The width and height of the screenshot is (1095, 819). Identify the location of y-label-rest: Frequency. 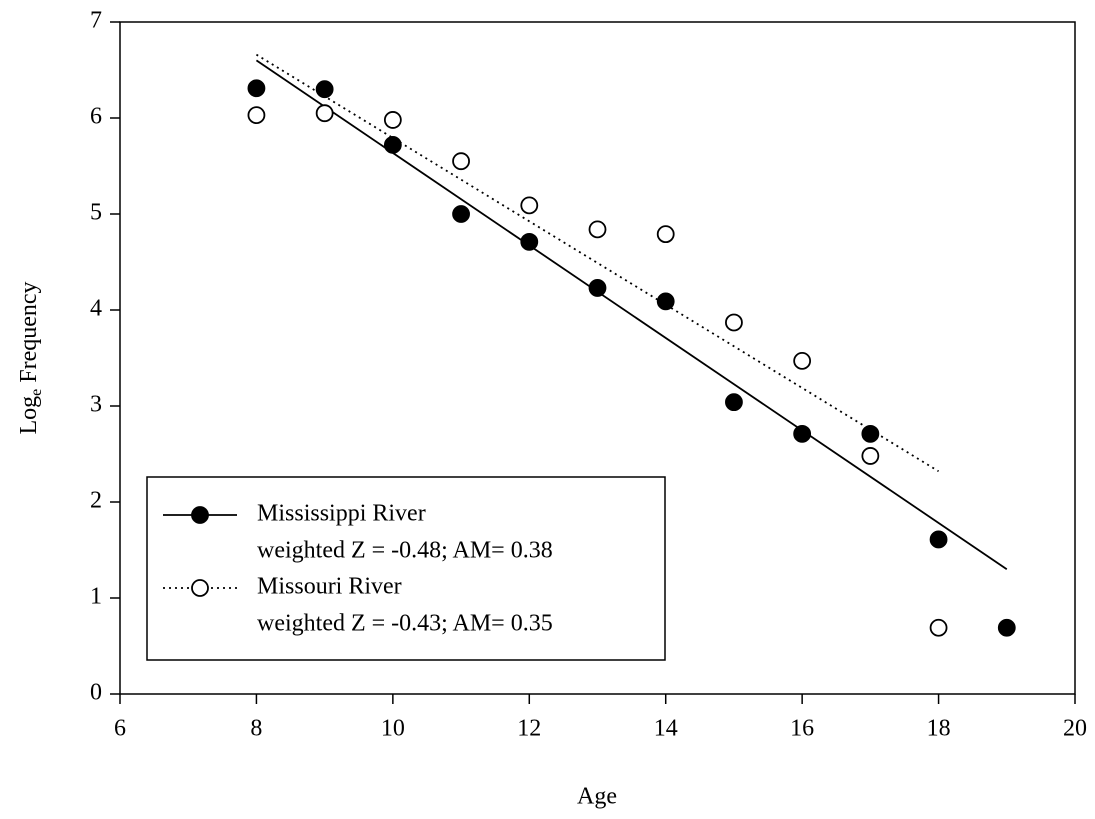
(29, 334).